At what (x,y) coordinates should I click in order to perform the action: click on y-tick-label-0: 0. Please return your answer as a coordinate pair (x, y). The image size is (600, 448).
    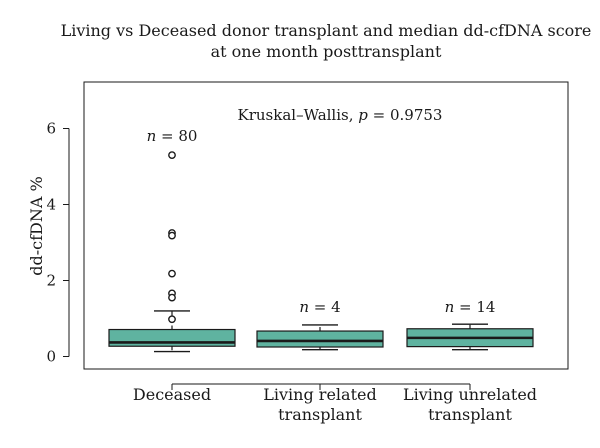
    Looking at the image, I should click on (51, 357).